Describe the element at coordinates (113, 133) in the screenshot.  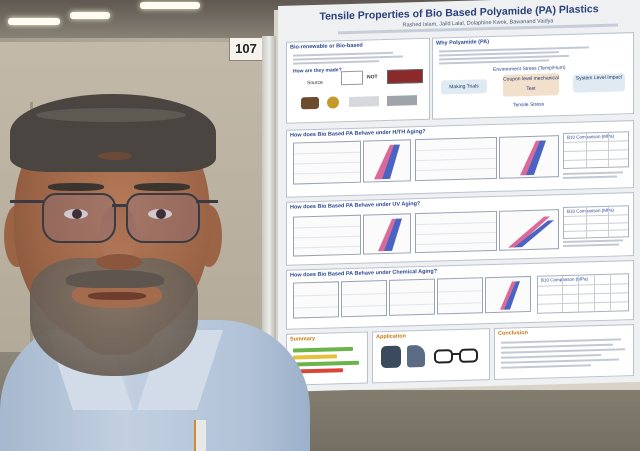
I see `hair` at that location.